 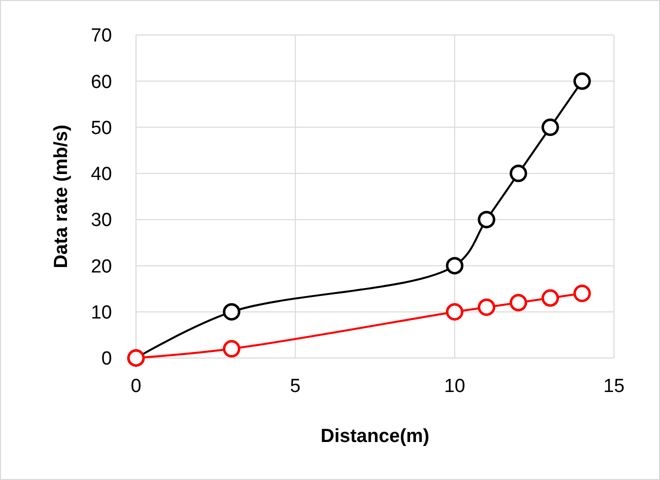 What do you see at coordinates (101, 128) in the screenshot?
I see `y-tick-label: 50` at bounding box center [101, 128].